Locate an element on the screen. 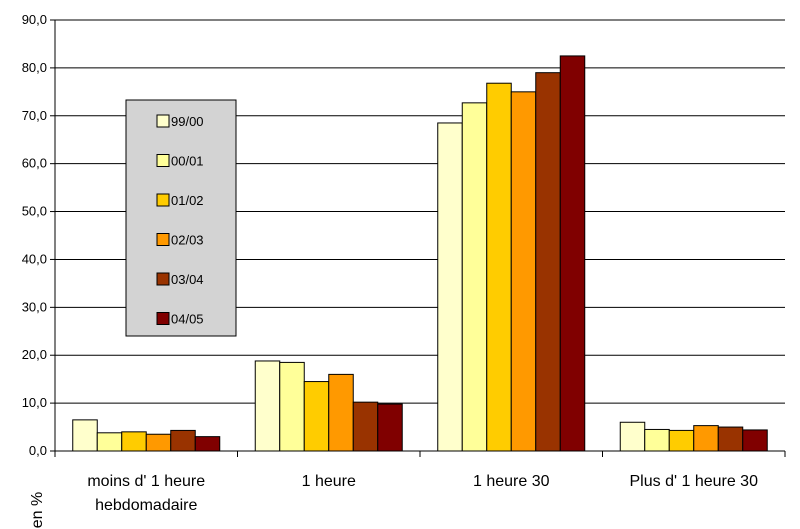  legend-box is located at coordinates (181, 218).